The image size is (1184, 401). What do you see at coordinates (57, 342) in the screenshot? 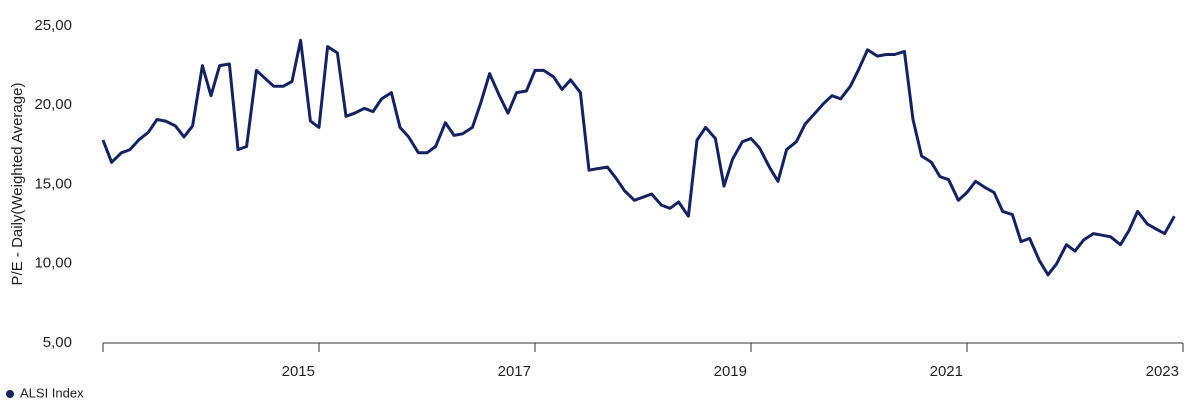
I see `y-tick-label: 5,00` at bounding box center [57, 342].